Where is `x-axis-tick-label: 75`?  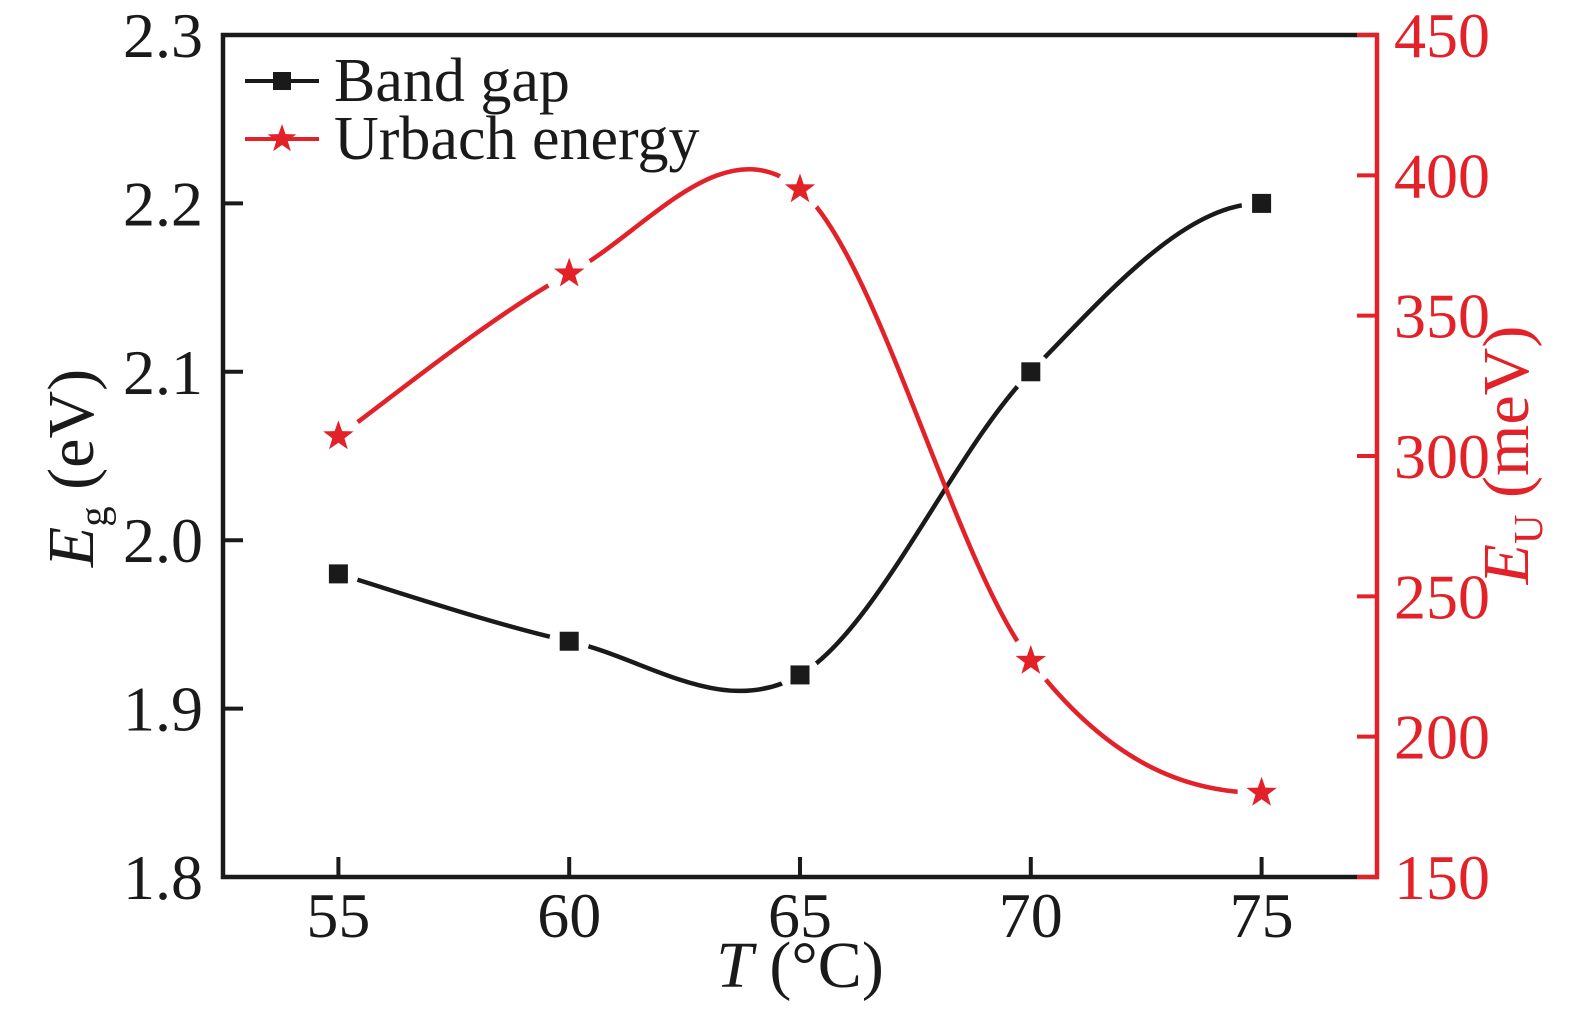
x-axis-tick-label: 75 is located at coordinates (1262, 915).